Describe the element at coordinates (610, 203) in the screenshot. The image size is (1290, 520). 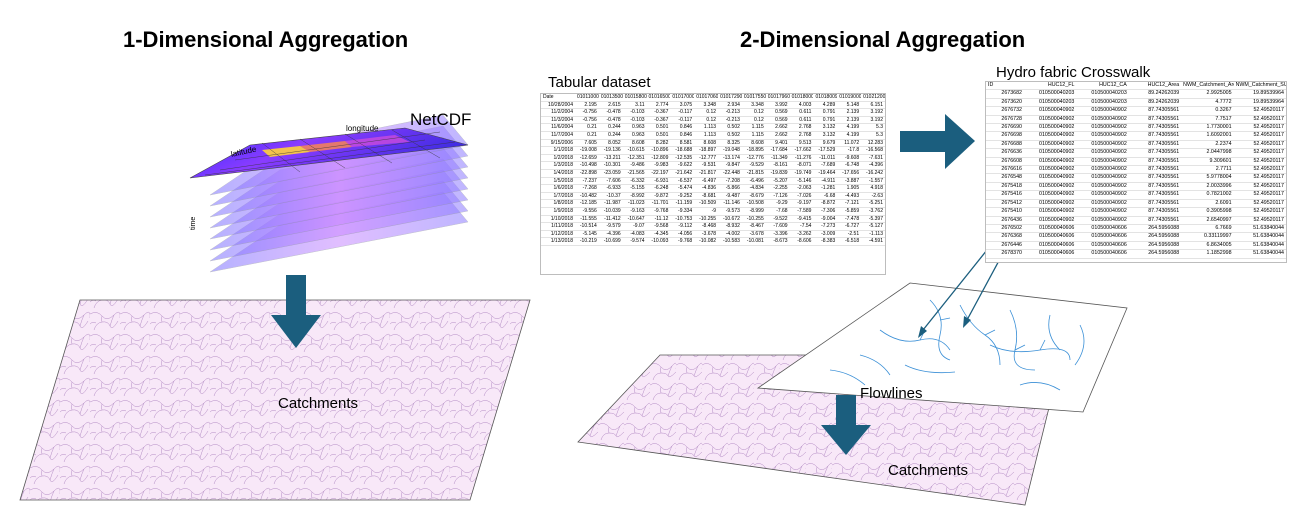
I see `tabular-cell: -11.987` at that location.